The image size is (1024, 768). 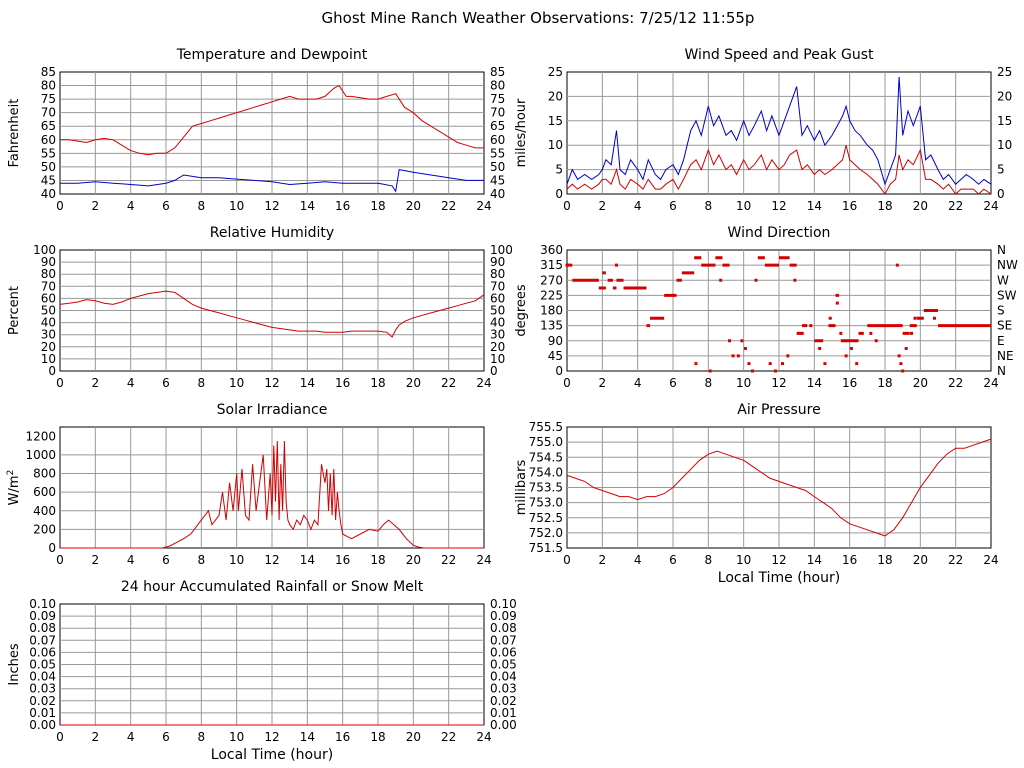 What do you see at coordinates (551, 295) in the screenshot?
I see `y-tick-label: 225` at bounding box center [551, 295].